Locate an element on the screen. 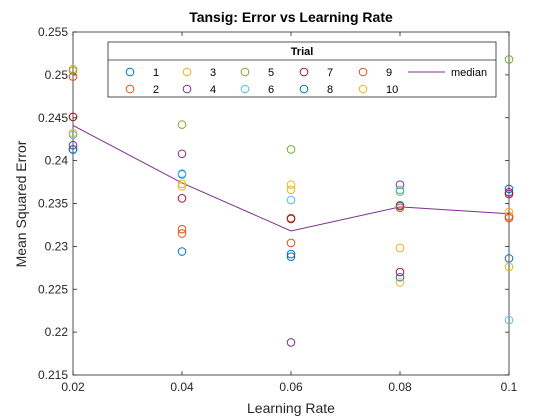 The width and height of the screenshot is (560, 420). legend-box is located at coordinates (302, 69).